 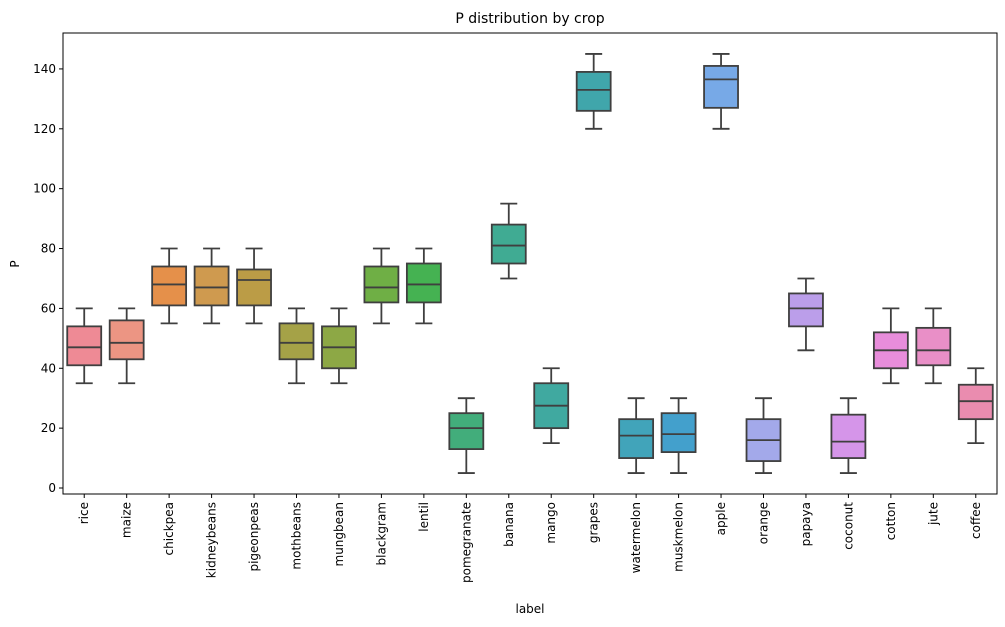 I want to click on box-pomegranate, so click(x=466, y=435).